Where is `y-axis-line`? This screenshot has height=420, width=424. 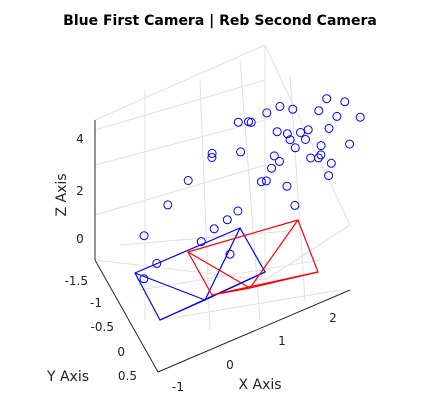 y-axis-line is located at coordinates (126, 316).